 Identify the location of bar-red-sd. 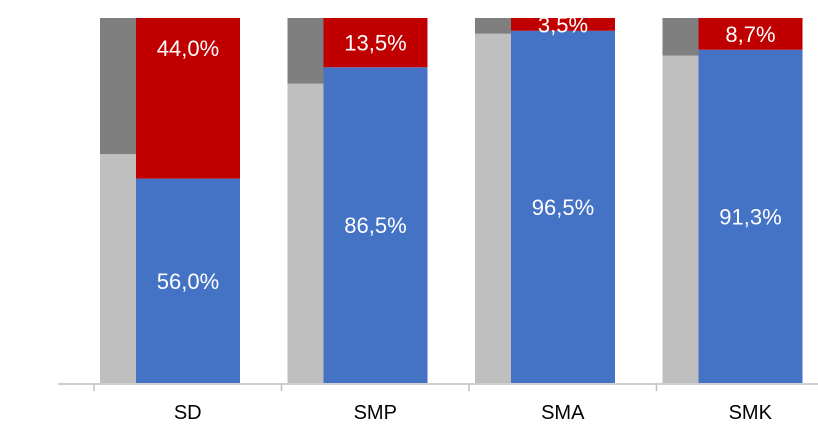
(188, 98).